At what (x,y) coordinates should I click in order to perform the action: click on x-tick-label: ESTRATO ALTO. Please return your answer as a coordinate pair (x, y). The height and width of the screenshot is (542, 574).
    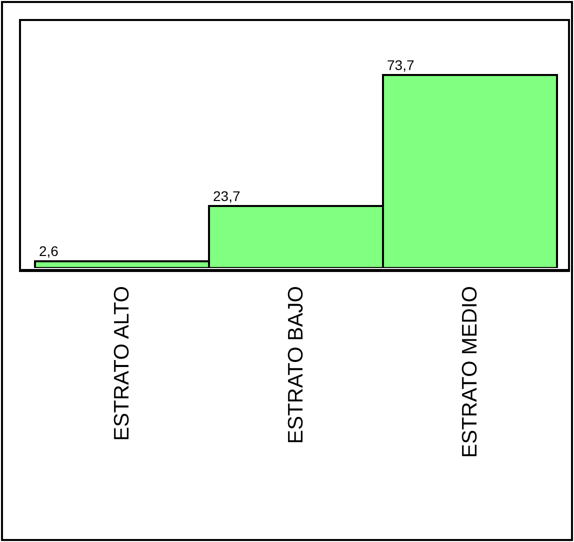
    Looking at the image, I should click on (122, 363).